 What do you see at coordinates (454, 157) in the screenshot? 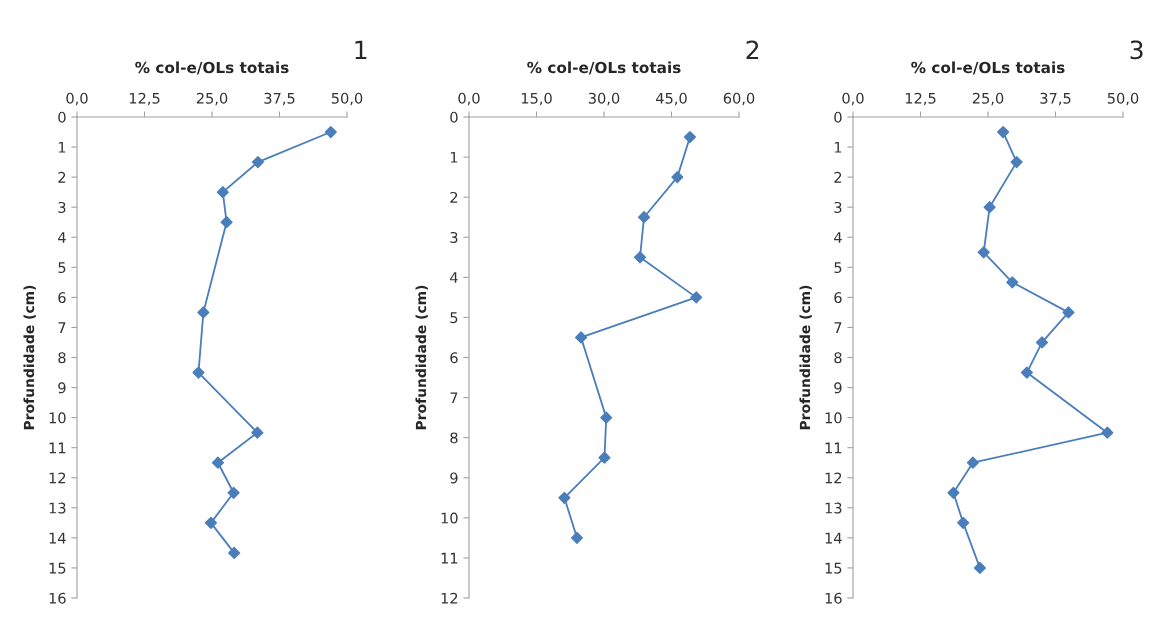
I see `y-tick-label: 1` at bounding box center [454, 157].